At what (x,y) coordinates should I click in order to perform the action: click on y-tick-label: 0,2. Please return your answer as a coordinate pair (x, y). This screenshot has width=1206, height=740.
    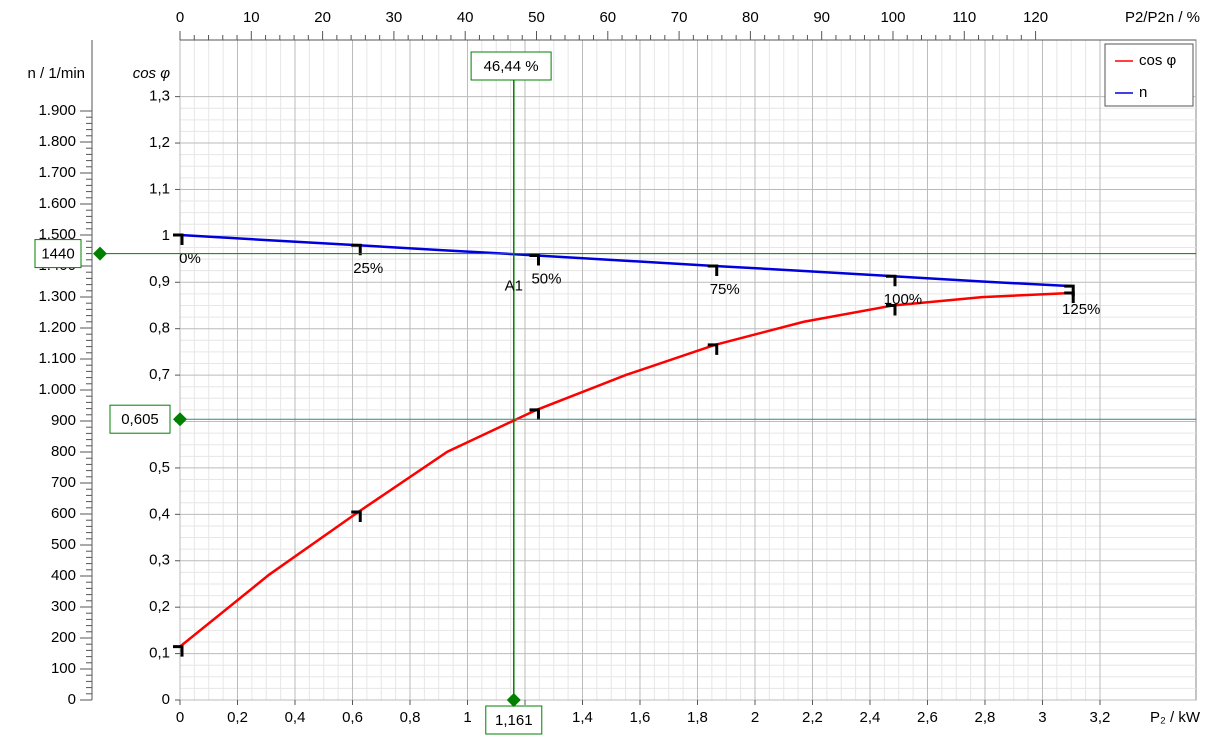
    Looking at the image, I should click on (159, 606).